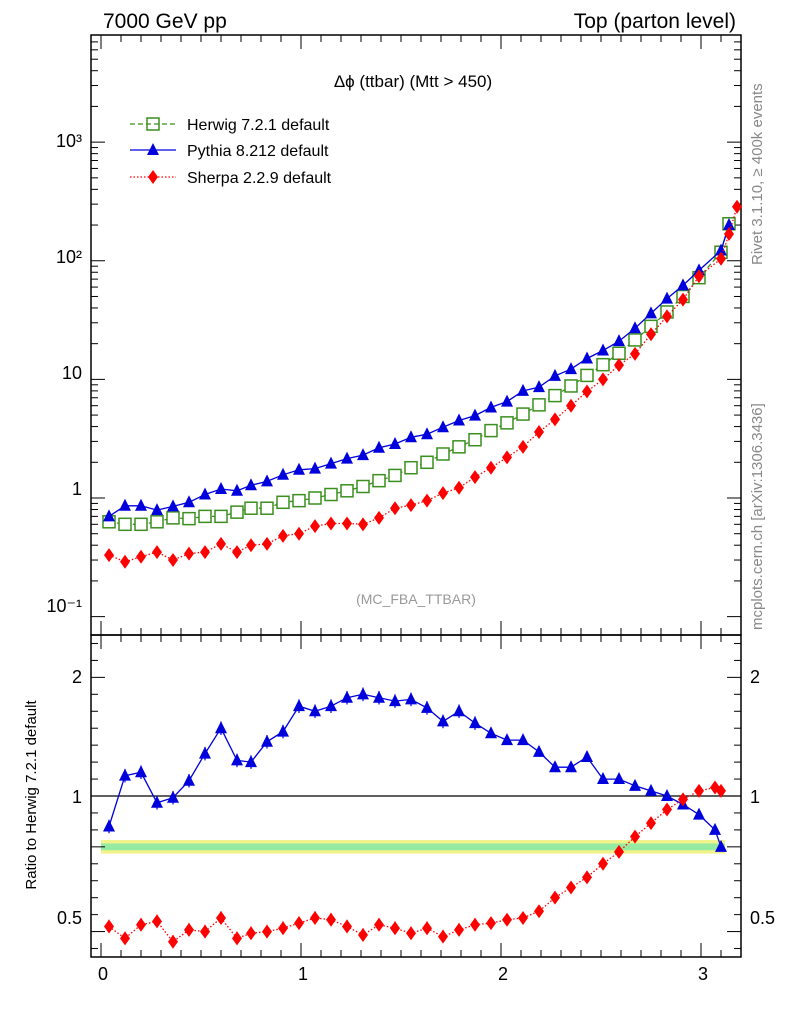 The height and width of the screenshot is (1024, 786). I want to click on x-tick-labels: 0 1 2 3, so click(403, 974).